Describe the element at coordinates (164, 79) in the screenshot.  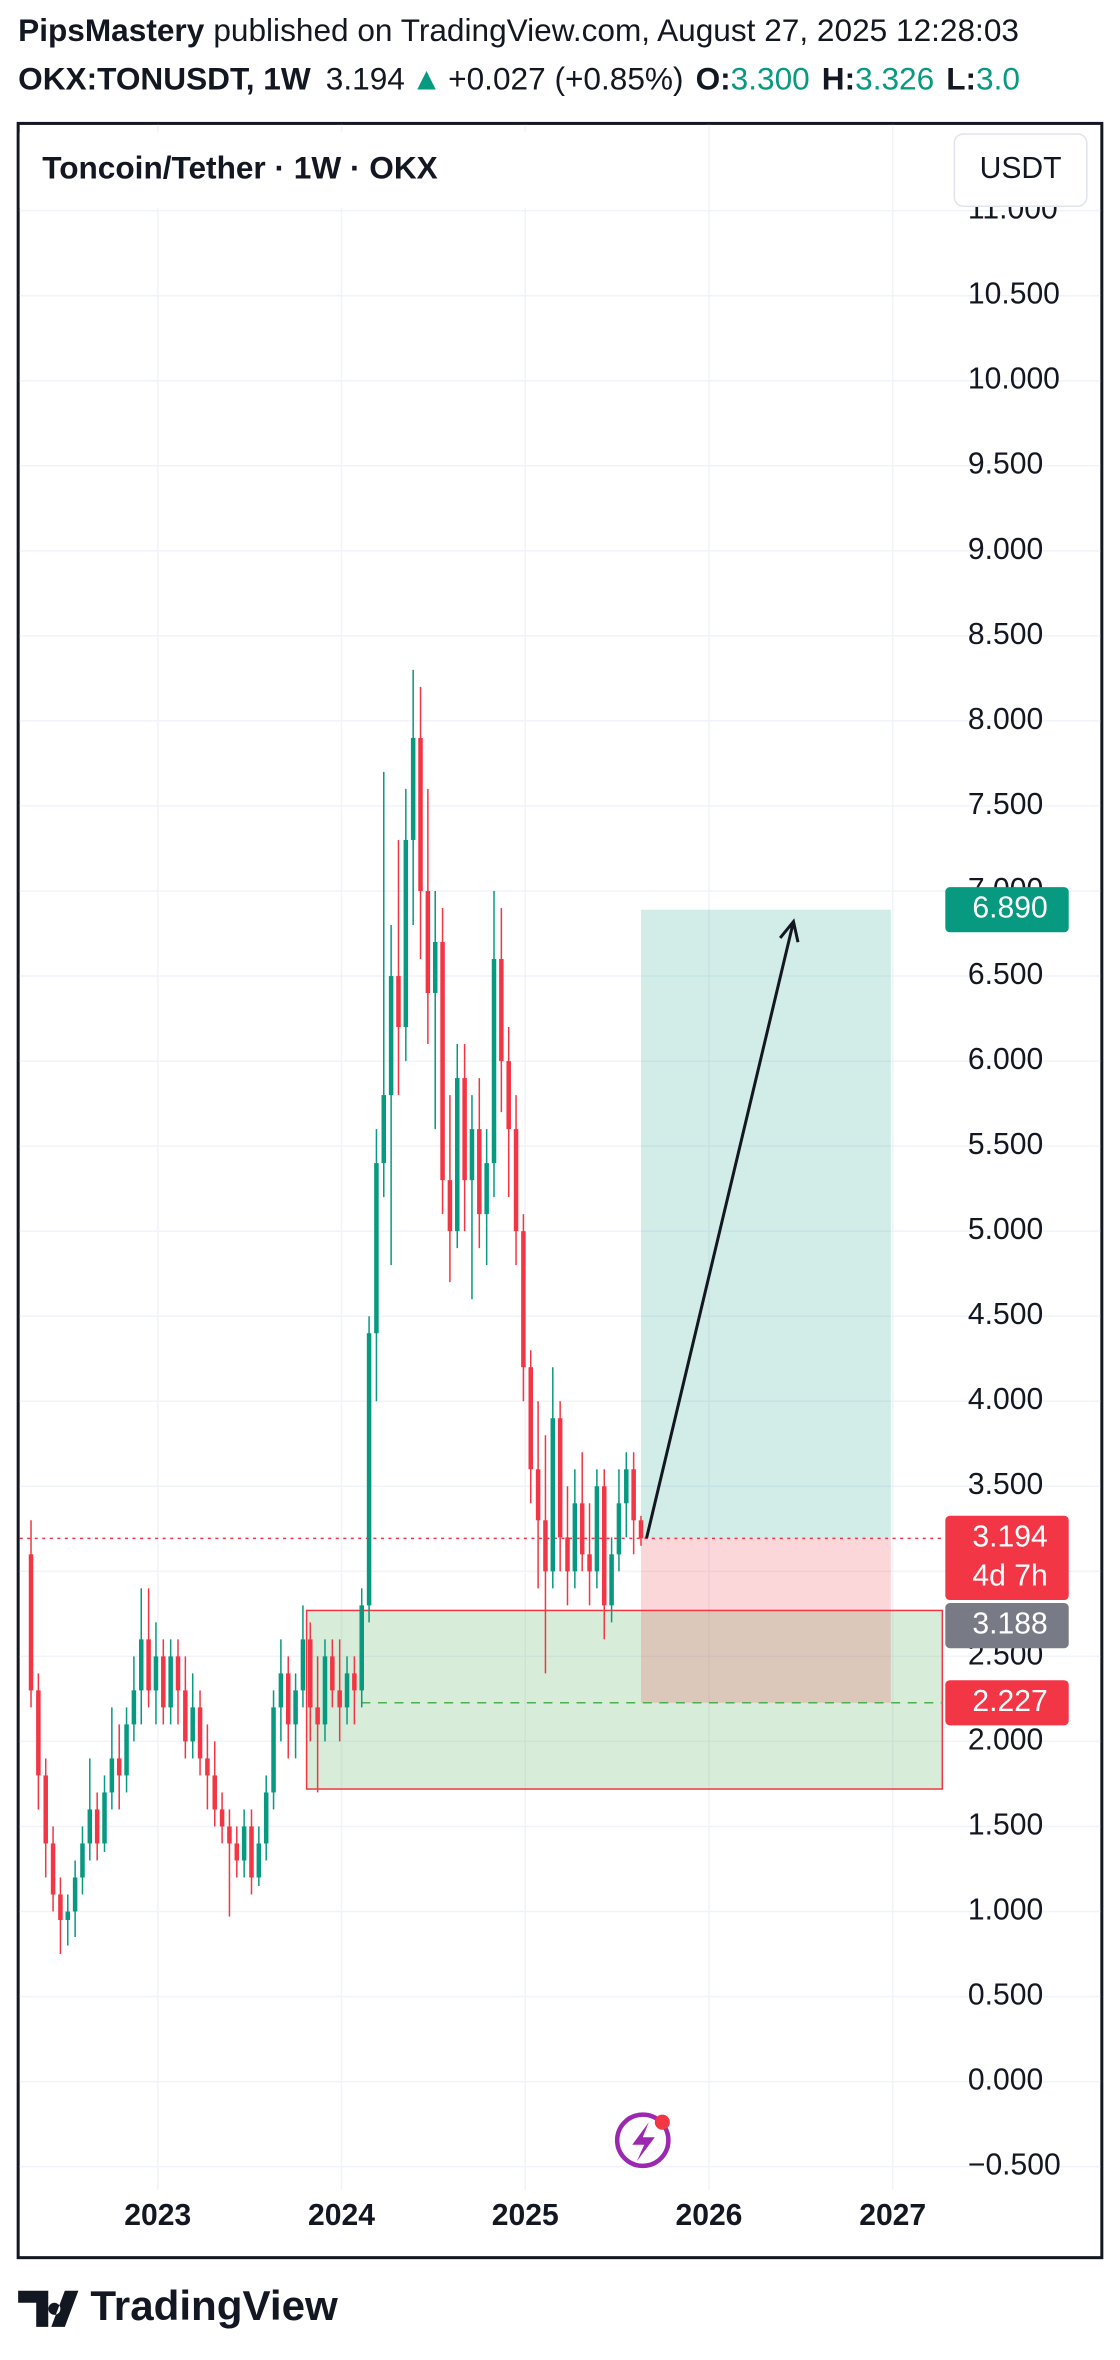
I see `symbol: OKX:TONUSDT, 1W` at that location.